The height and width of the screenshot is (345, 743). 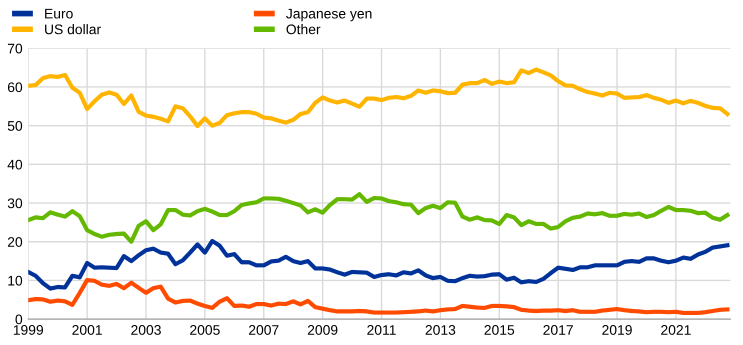 What do you see at coordinates (87, 330) in the screenshot?
I see `x-tick-label: 2001` at bounding box center [87, 330].